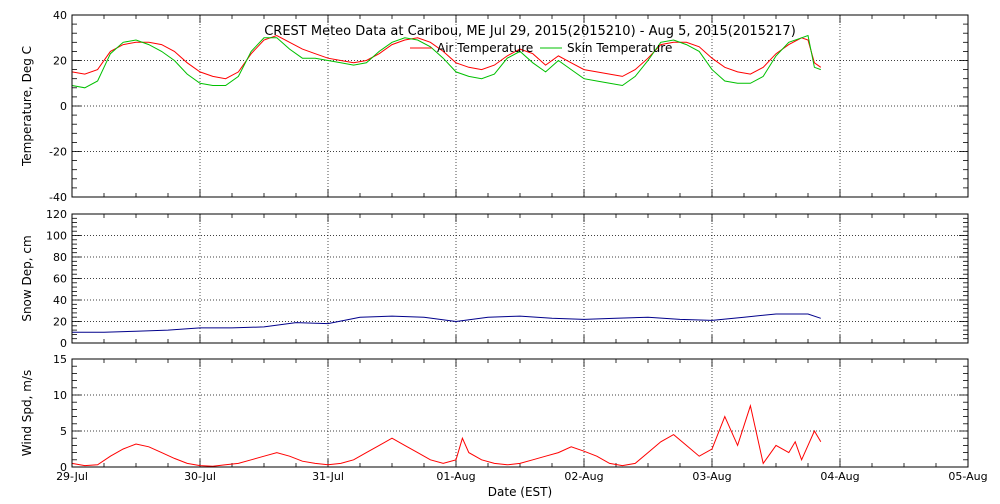 Image resolution: width=1000 pixels, height=504 pixels. I want to click on y-axis-label: Wind Spd, m/s, so click(27, 413).